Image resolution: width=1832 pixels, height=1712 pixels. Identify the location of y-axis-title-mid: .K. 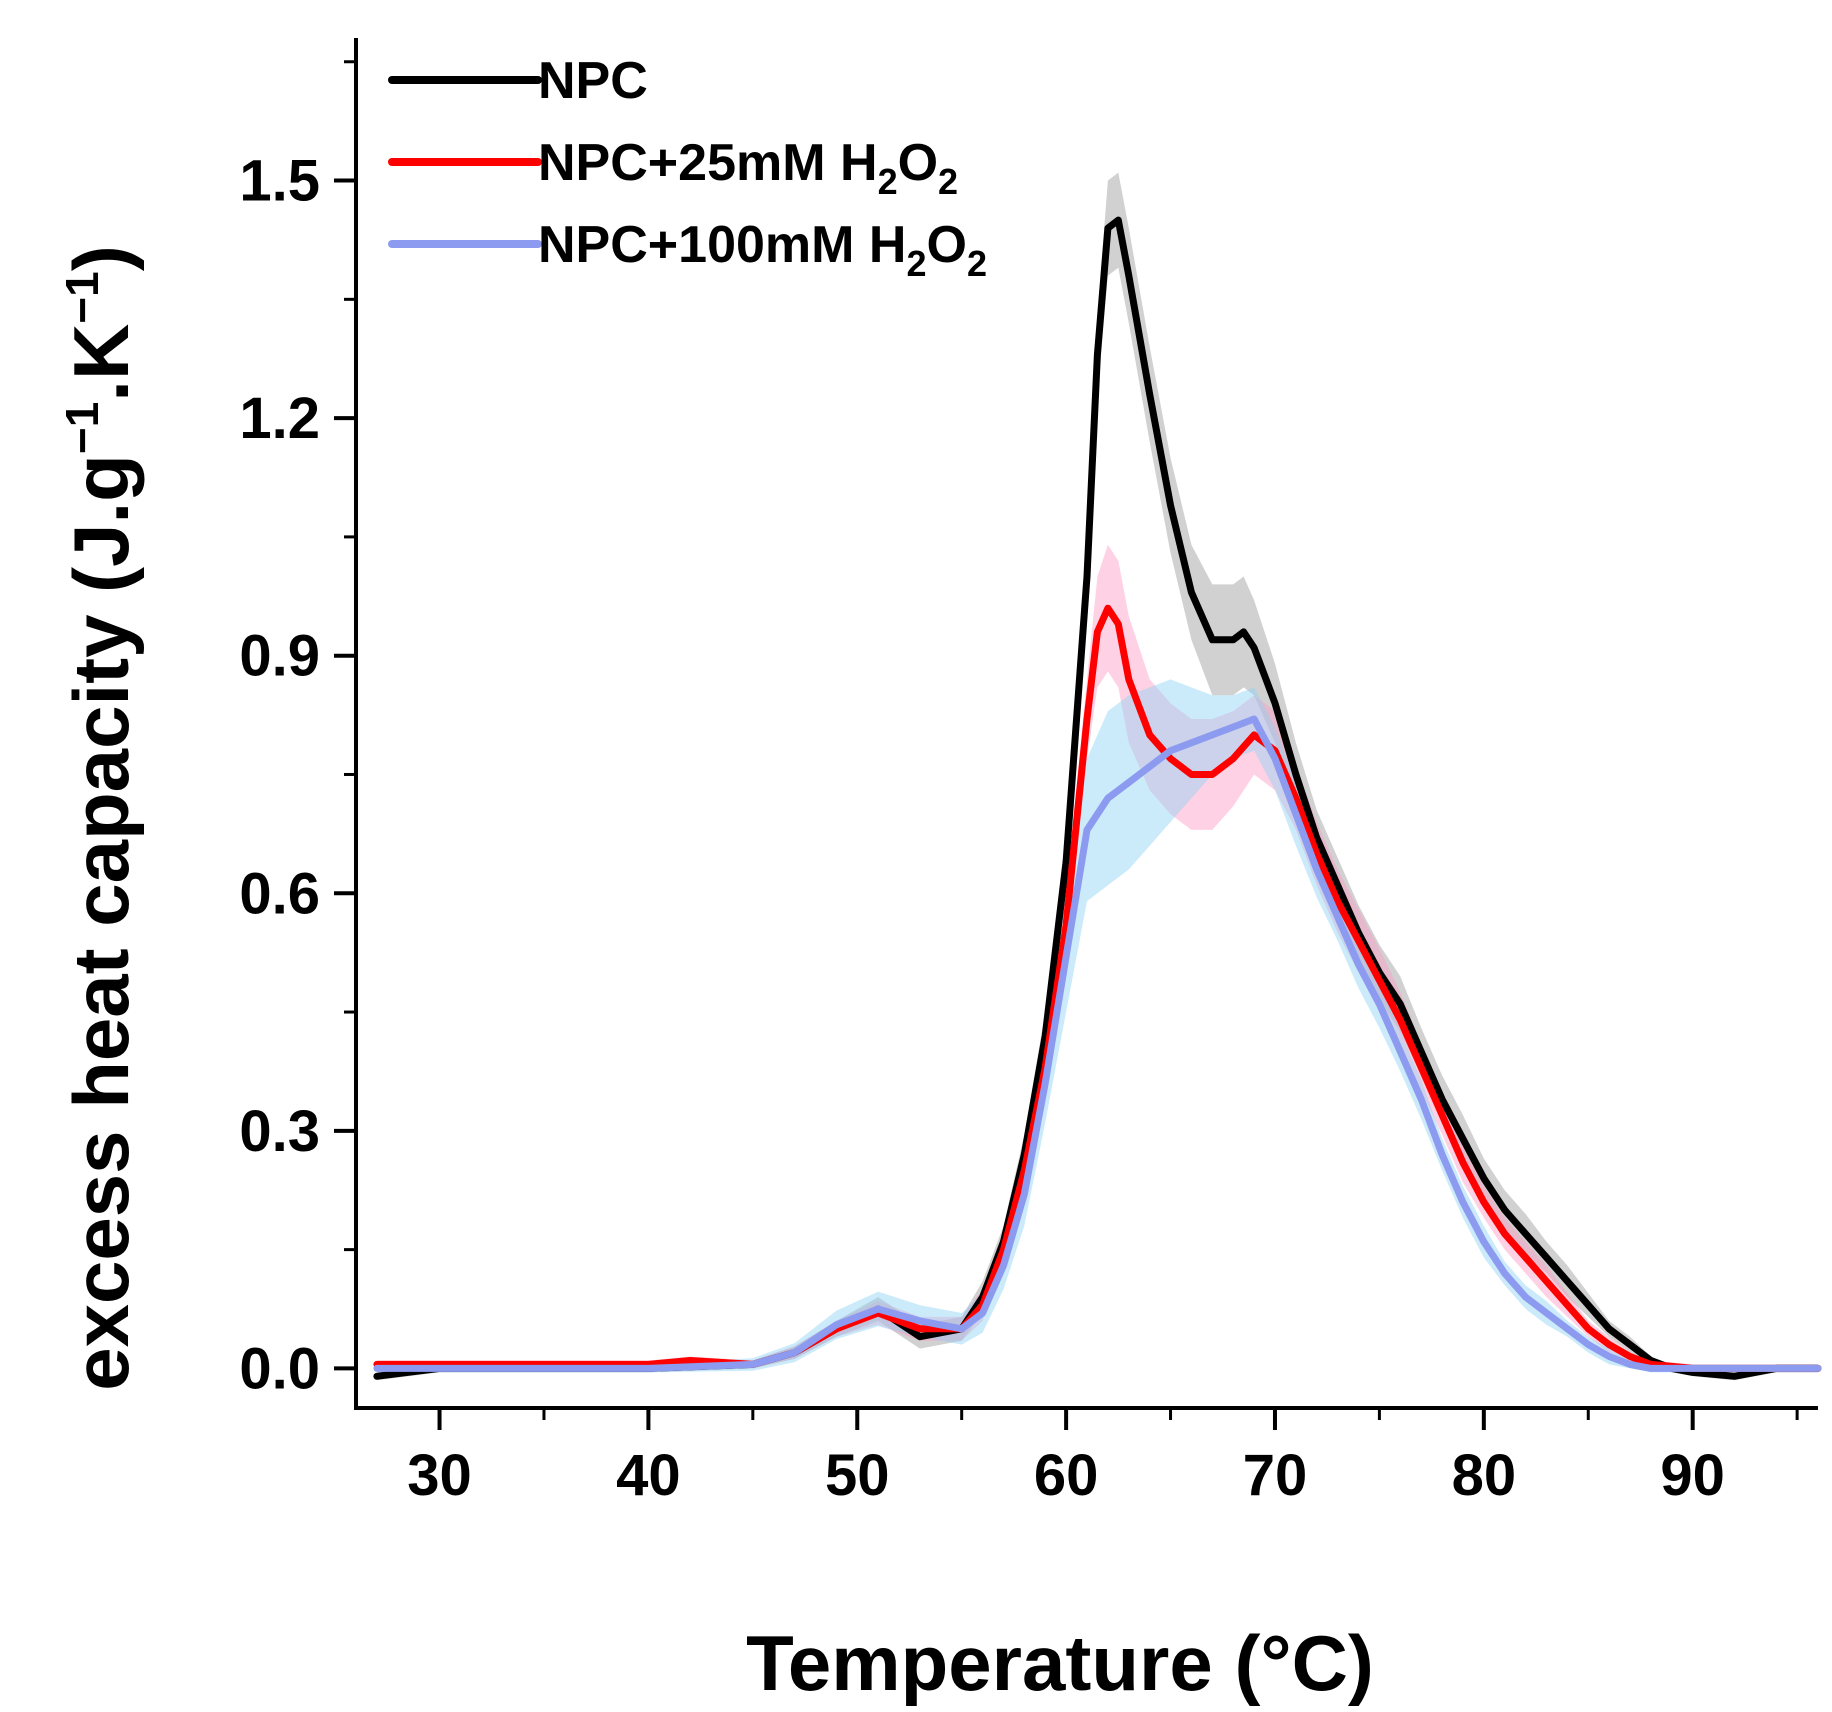
(101, 363).